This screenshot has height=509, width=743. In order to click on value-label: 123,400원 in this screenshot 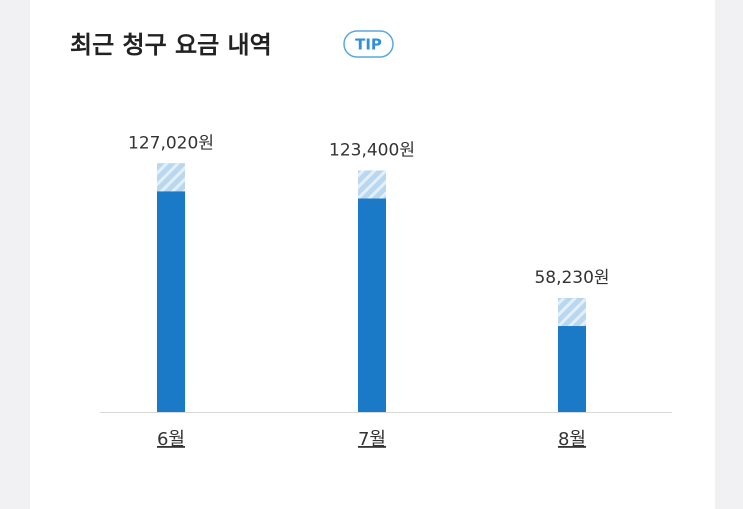, I will do `click(372, 150)`.